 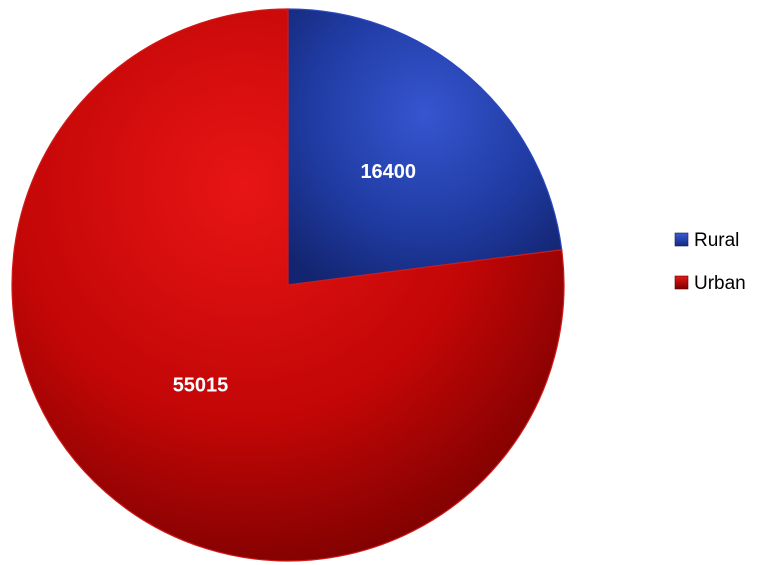 I want to click on data-label-urban: 55015, so click(x=201, y=385).